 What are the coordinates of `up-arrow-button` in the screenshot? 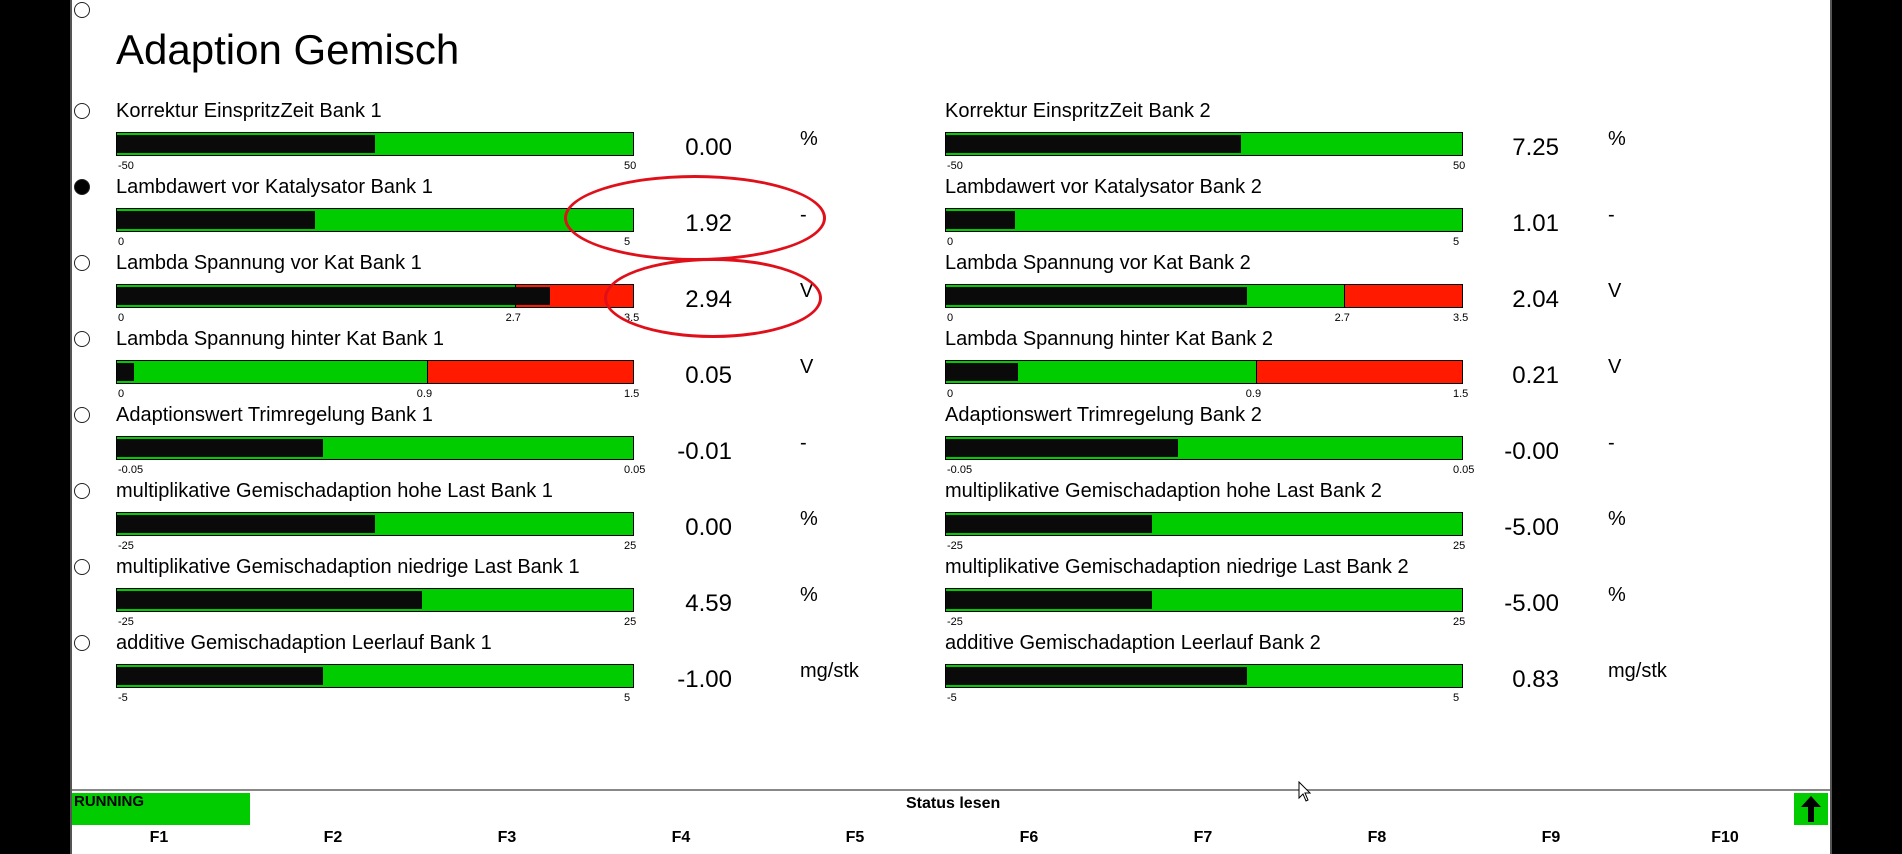 It's located at (1811, 809).